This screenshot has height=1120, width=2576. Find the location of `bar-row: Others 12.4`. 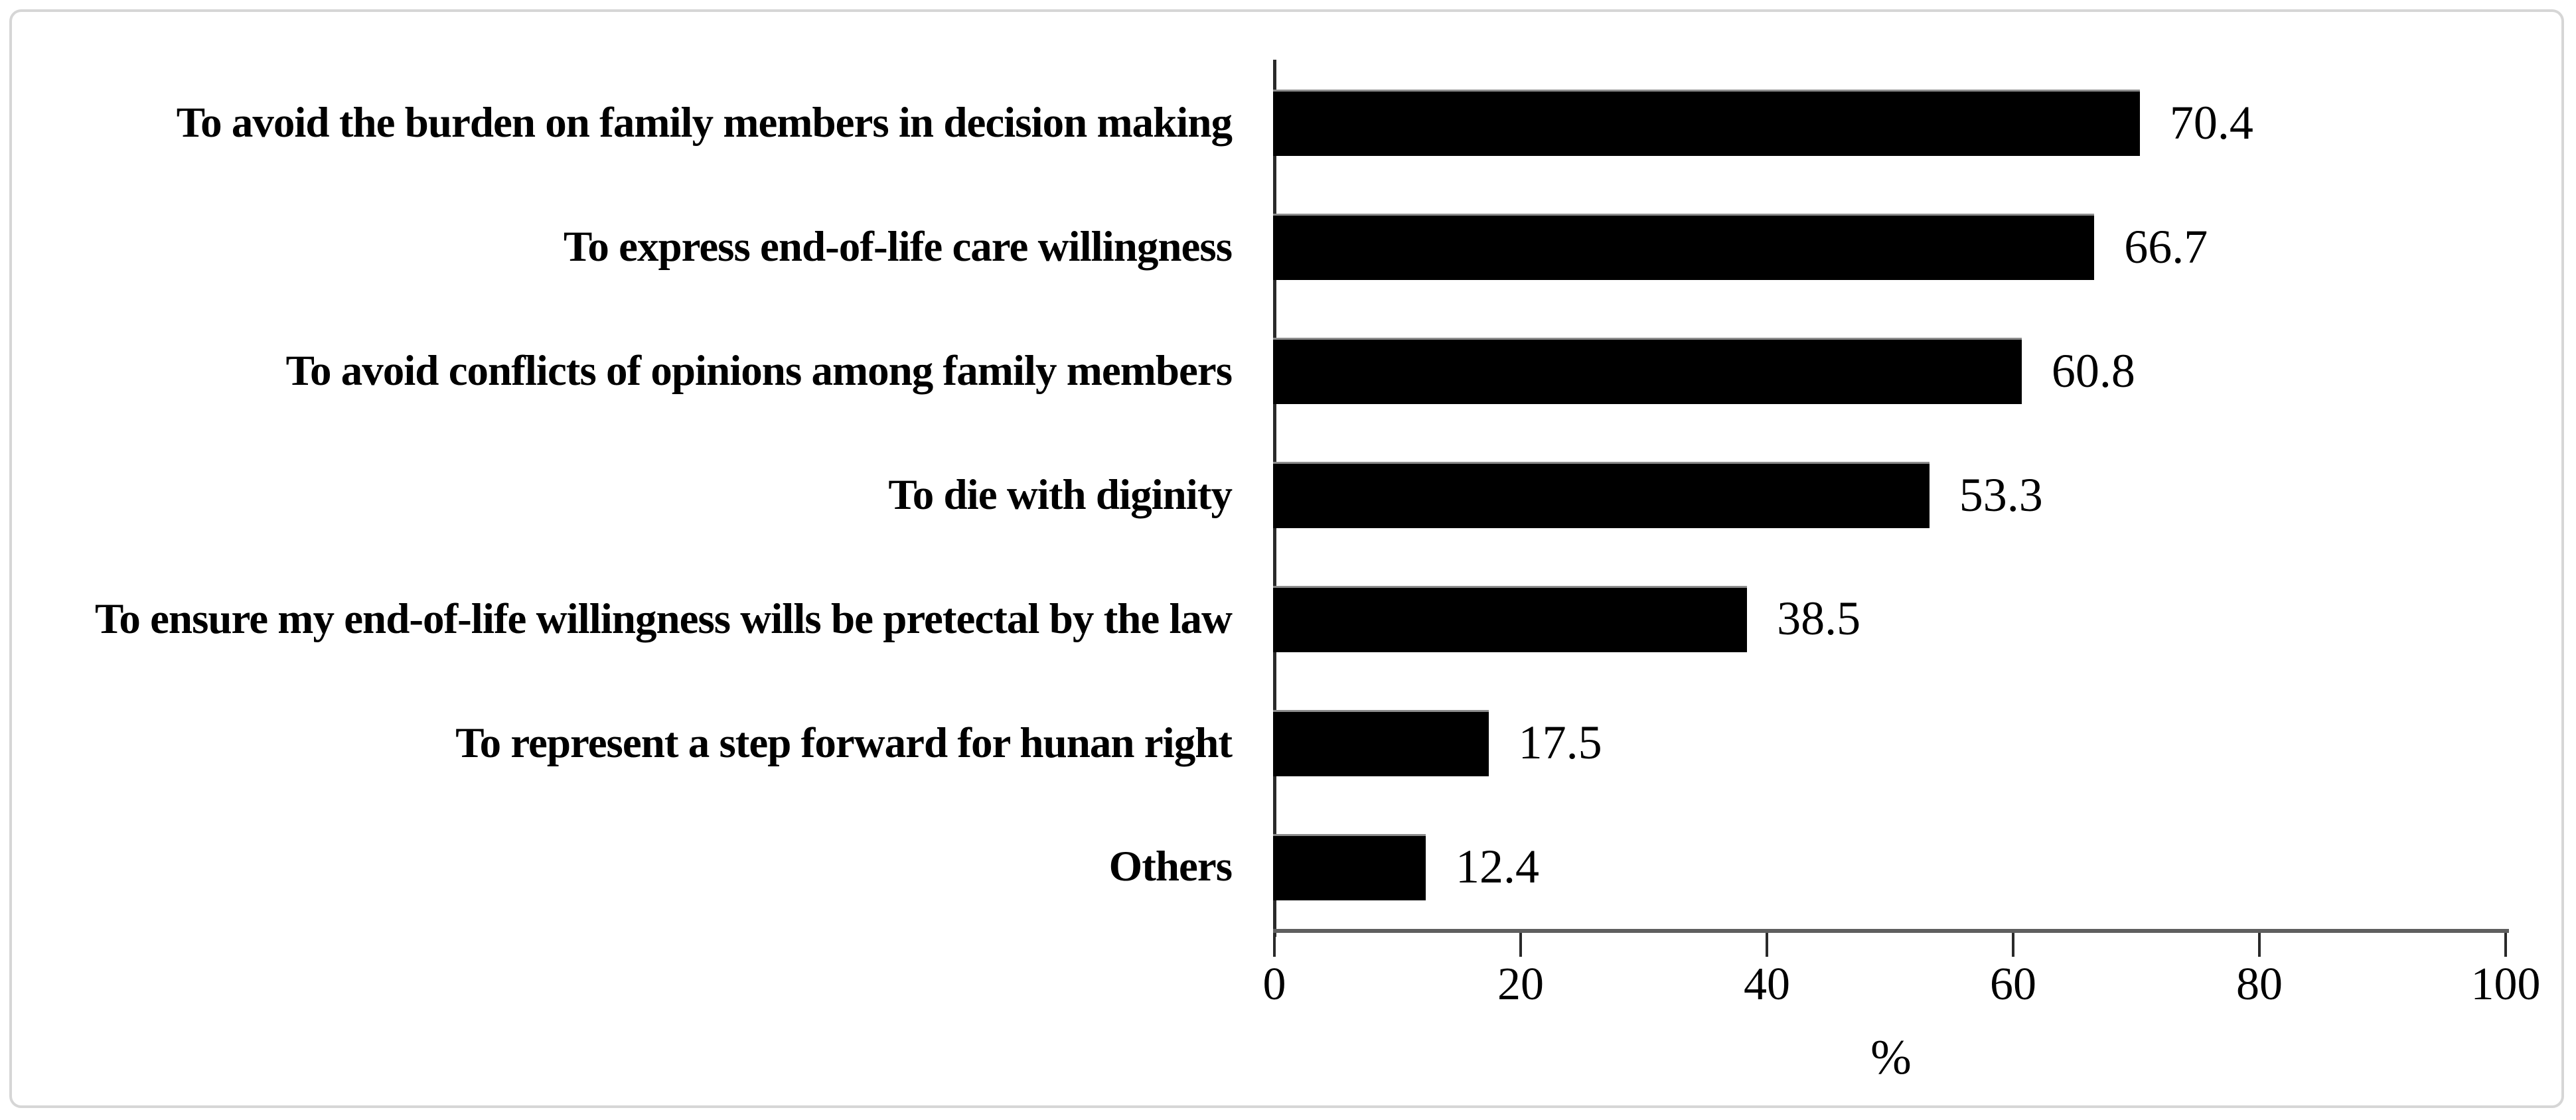

bar-row: Others 12.4 is located at coordinates (1261, 867).